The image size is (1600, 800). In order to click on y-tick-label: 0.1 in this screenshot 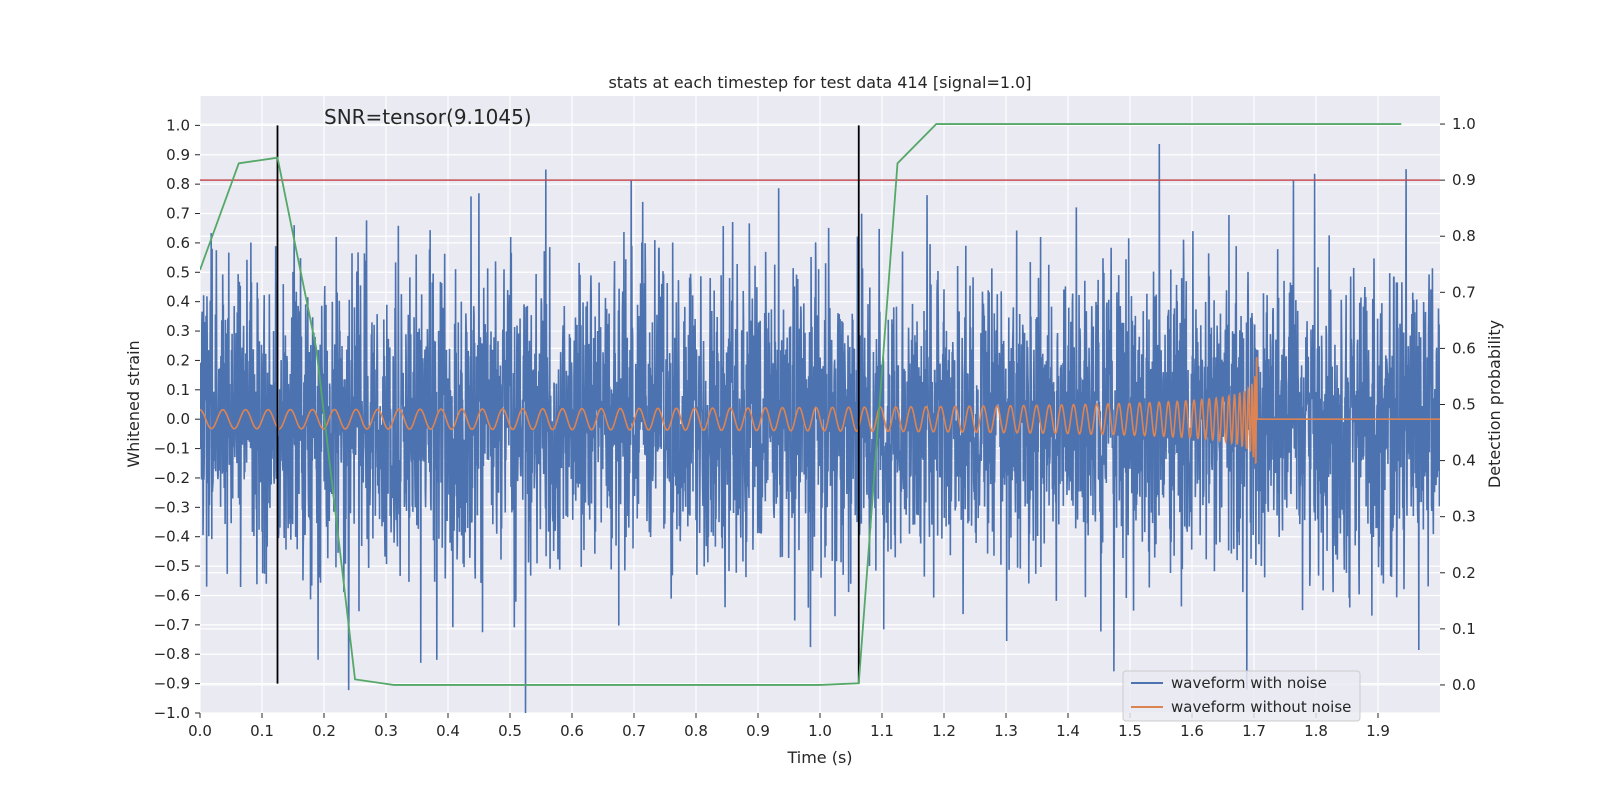, I will do `click(178, 390)`.